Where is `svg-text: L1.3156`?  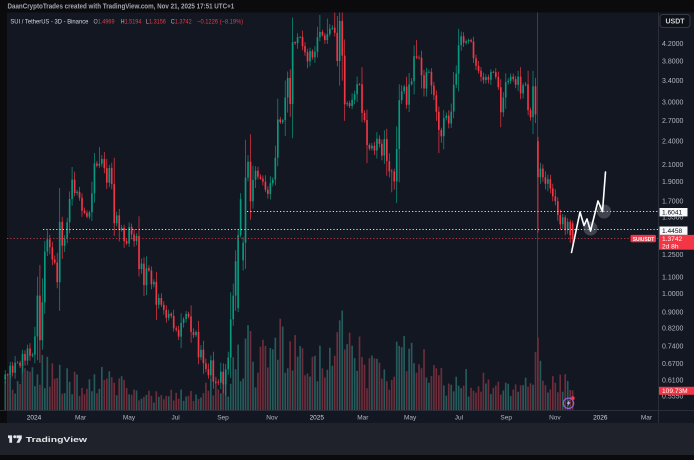 svg-text: L1.3156 is located at coordinates (156, 22).